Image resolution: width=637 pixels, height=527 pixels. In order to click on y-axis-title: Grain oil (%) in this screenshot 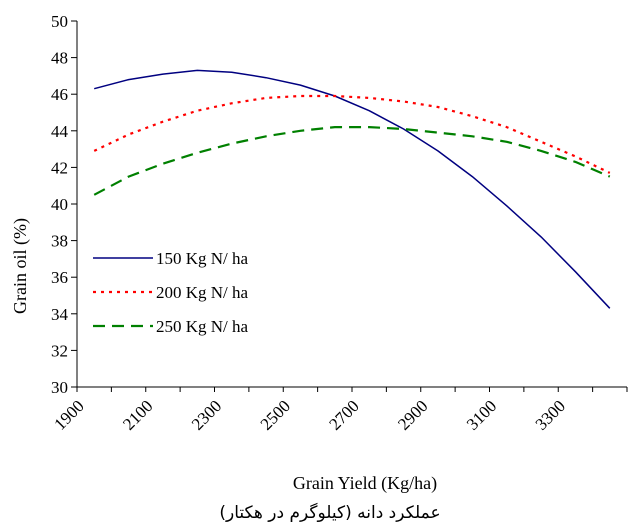, I will do `click(20, 266)`.